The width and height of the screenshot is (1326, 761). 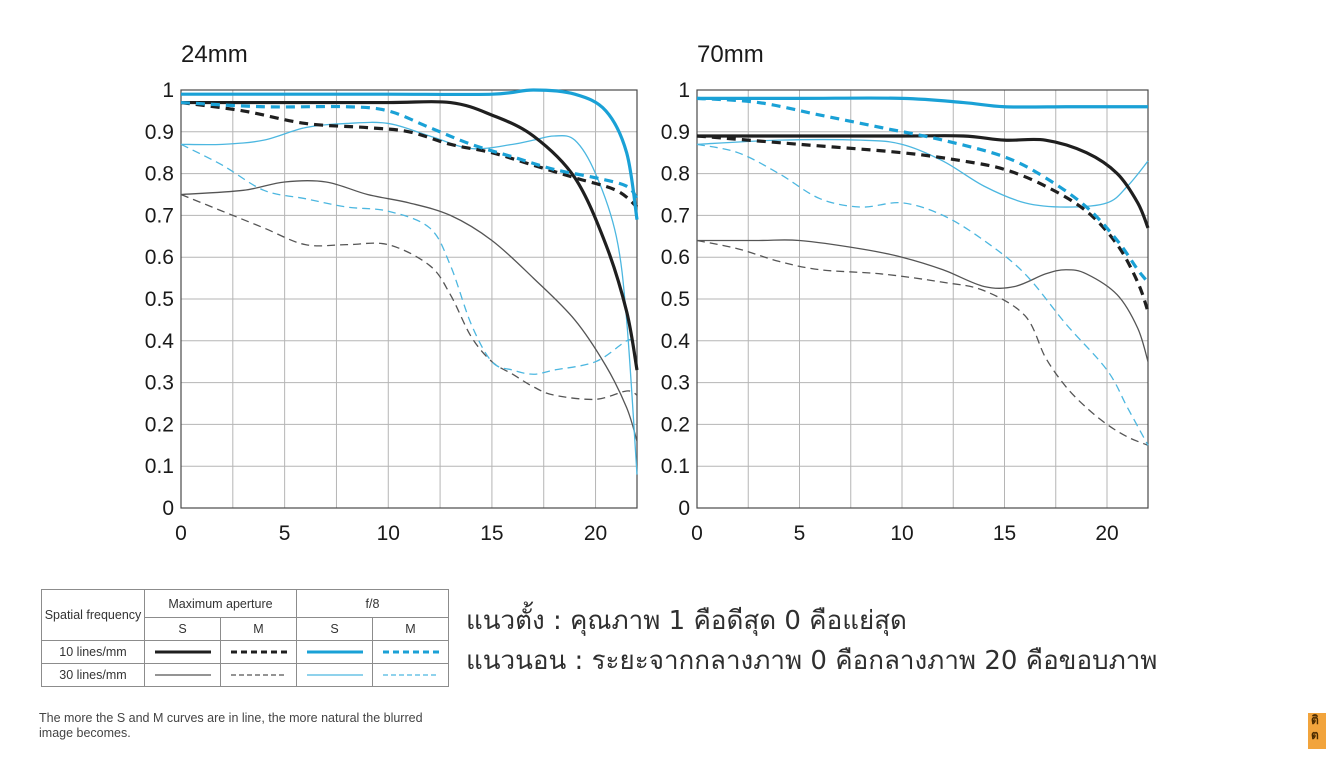 What do you see at coordinates (214, 54) in the screenshot?
I see `chart-title: 24mm` at bounding box center [214, 54].